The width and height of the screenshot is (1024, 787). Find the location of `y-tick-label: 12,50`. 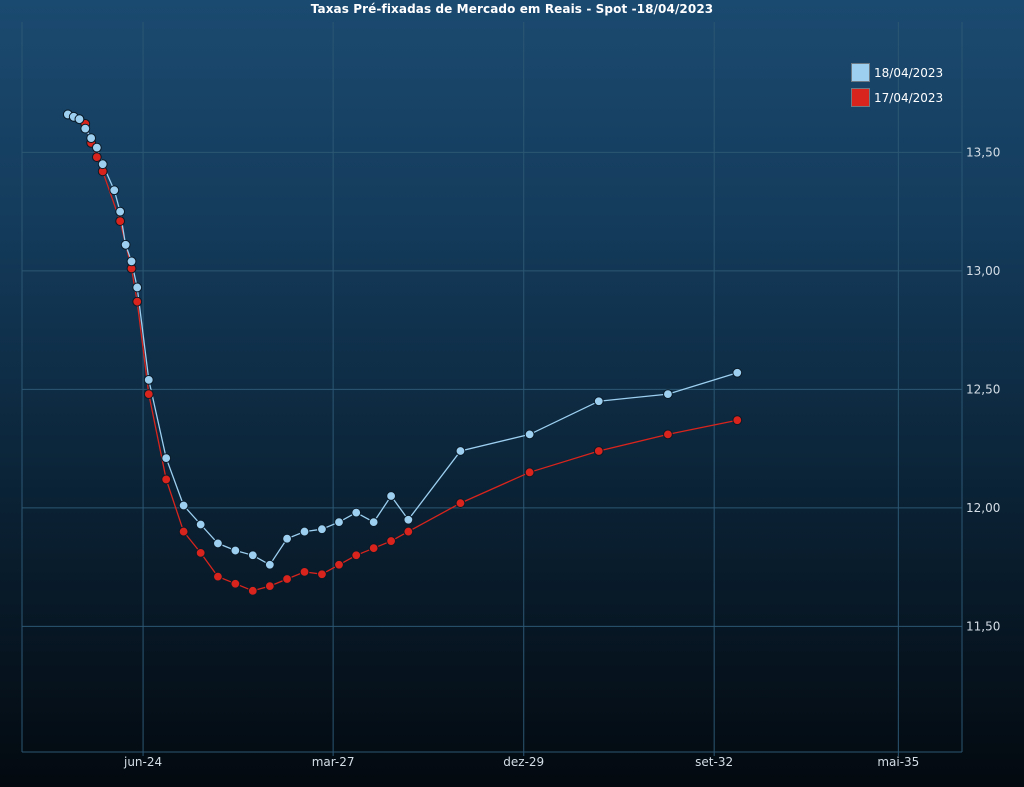

y-tick-label: 12,50 is located at coordinates (983, 389).